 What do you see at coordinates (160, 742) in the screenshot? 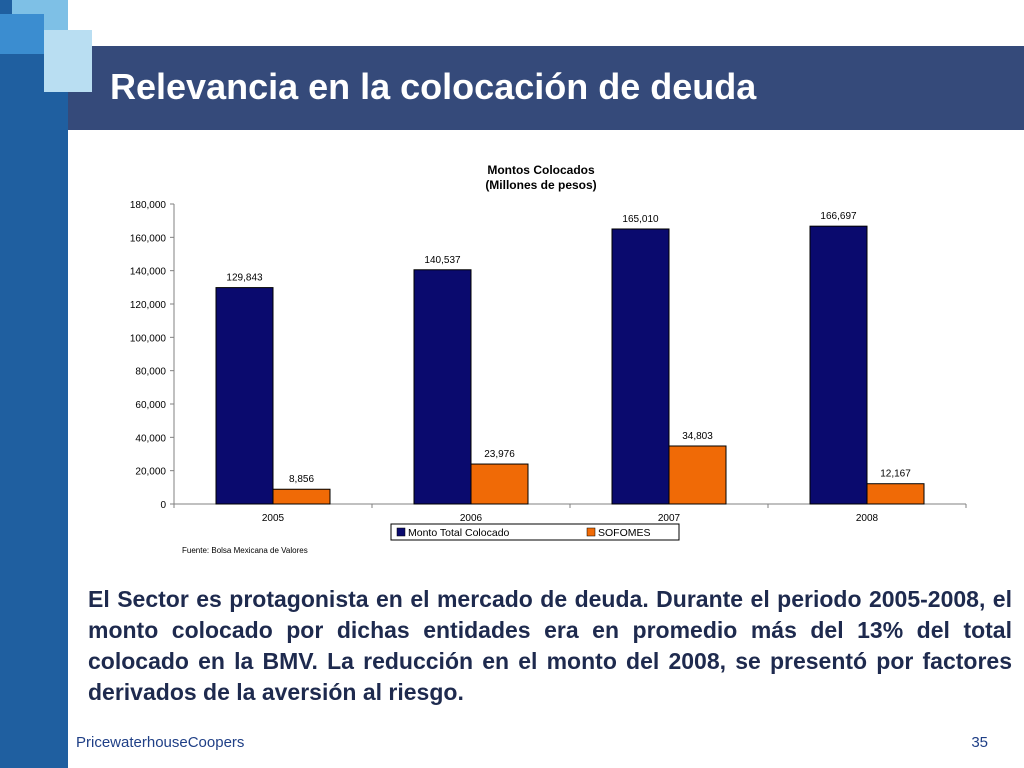
I see `footer-company: PricewaterhouseCoopers` at bounding box center [160, 742].